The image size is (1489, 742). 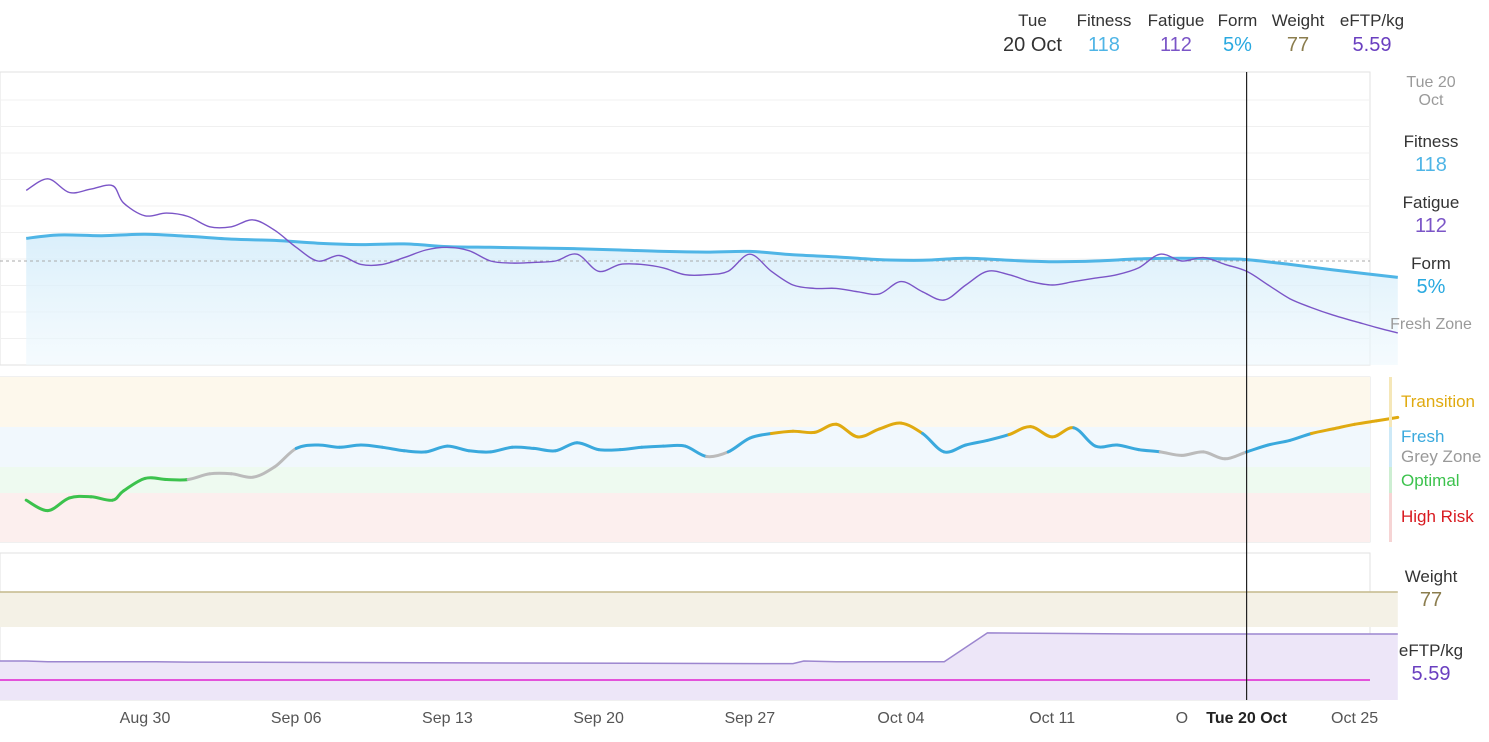 I want to click on header-form-value: 5%, so click(x=1237, y=45).